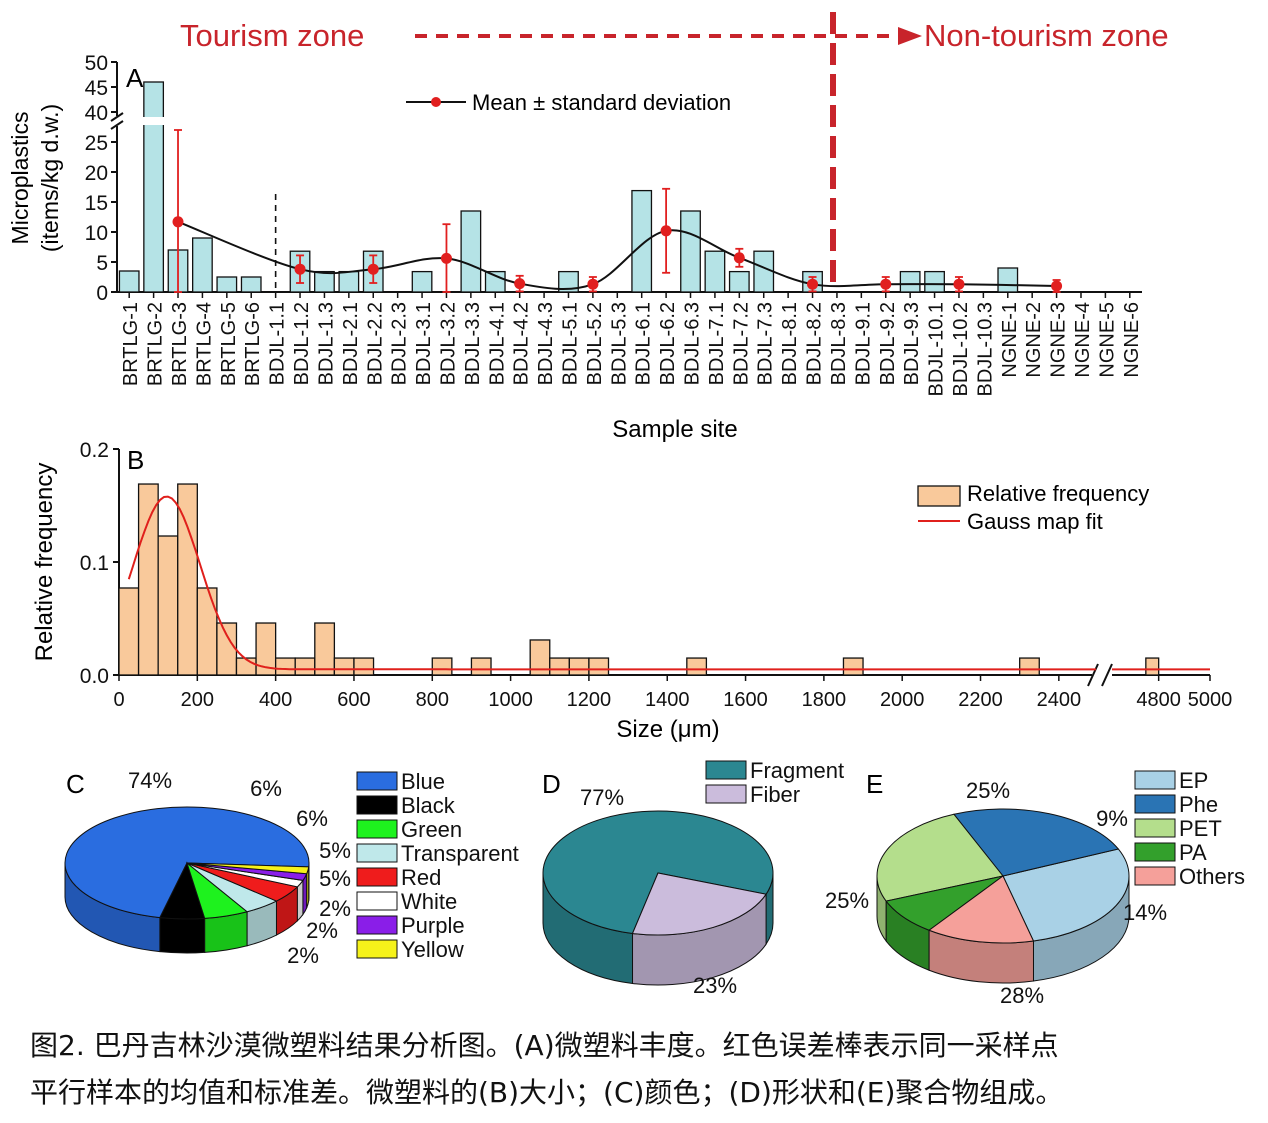 The width and height of the screenshot is (1268, 1123). I want to click on panel-a-ytick-label: 10, so click(96, 233).